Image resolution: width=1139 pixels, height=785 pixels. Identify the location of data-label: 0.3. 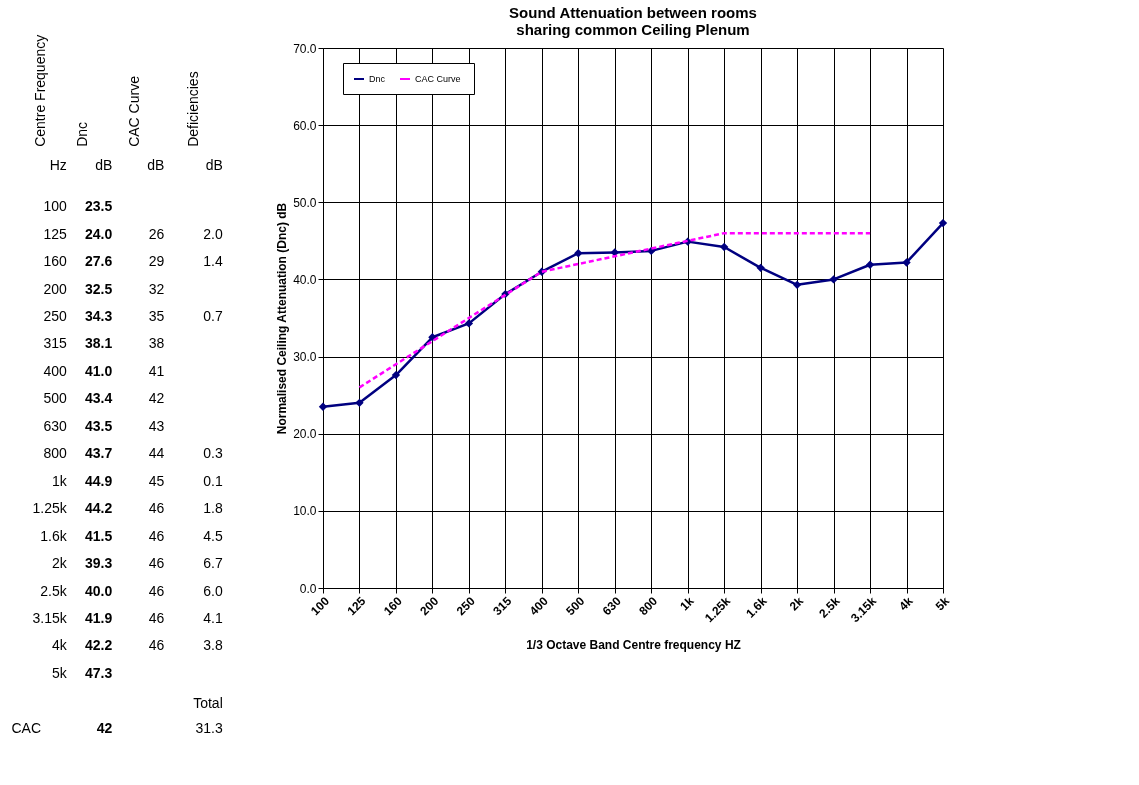
(213, 453).